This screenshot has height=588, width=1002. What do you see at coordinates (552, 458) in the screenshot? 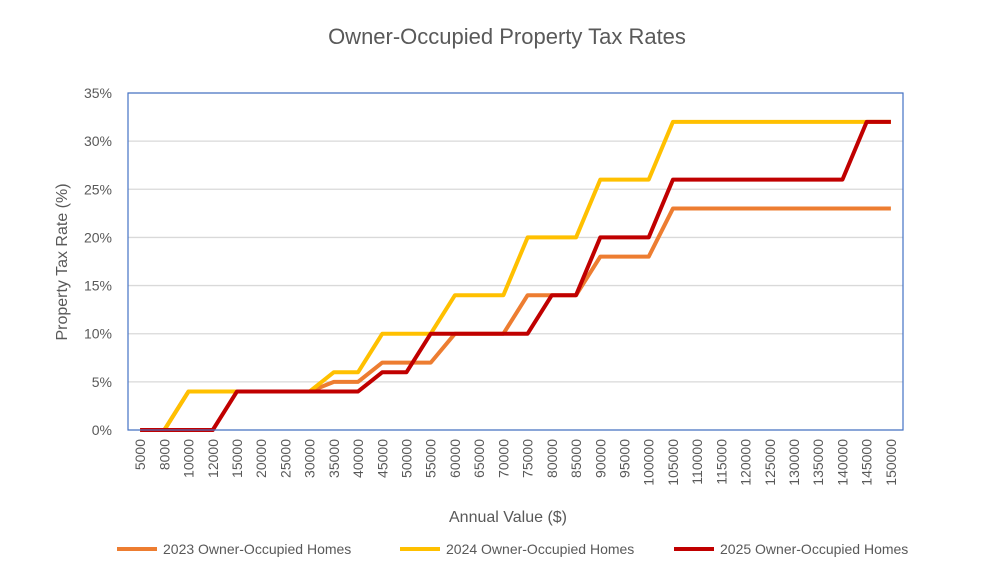
I see `x-tick-label: 80000` at bounding box center [552, 458].